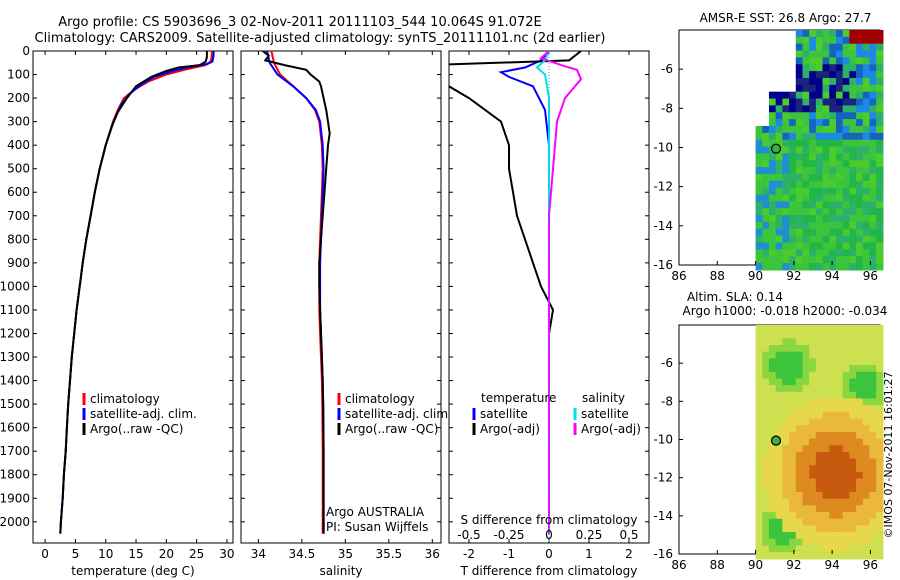 The height and width of the screenshot is (580, 900). I want to click on series-line-argo-raw-qc-, so click(296, 292).